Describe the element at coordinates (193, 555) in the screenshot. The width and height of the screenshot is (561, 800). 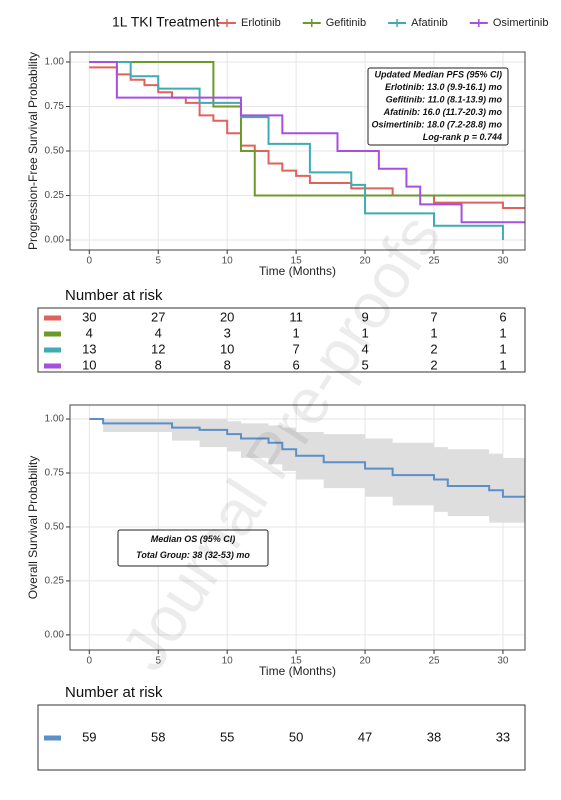
I see `annotation-line: Total Group: 38 (32-53) mo` at that location.